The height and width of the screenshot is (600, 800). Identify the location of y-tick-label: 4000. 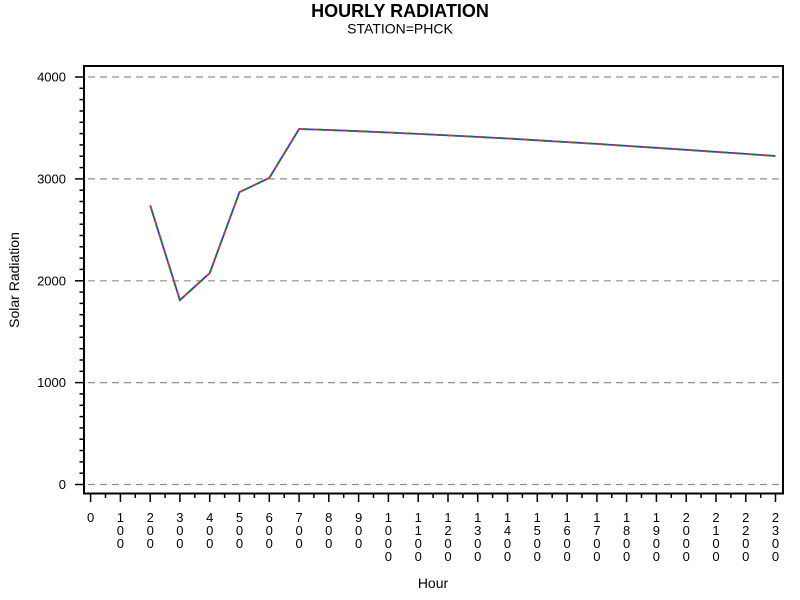
(51, 77).